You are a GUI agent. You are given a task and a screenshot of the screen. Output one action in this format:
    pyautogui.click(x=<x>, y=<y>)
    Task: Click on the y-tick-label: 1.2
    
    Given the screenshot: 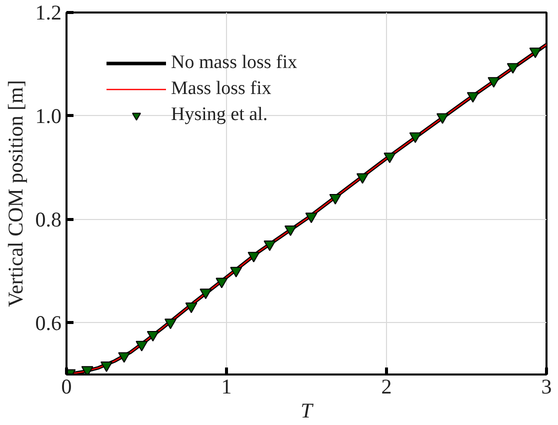 What is the action you would take?
    pyautogui.click(x=48, y=12)
    